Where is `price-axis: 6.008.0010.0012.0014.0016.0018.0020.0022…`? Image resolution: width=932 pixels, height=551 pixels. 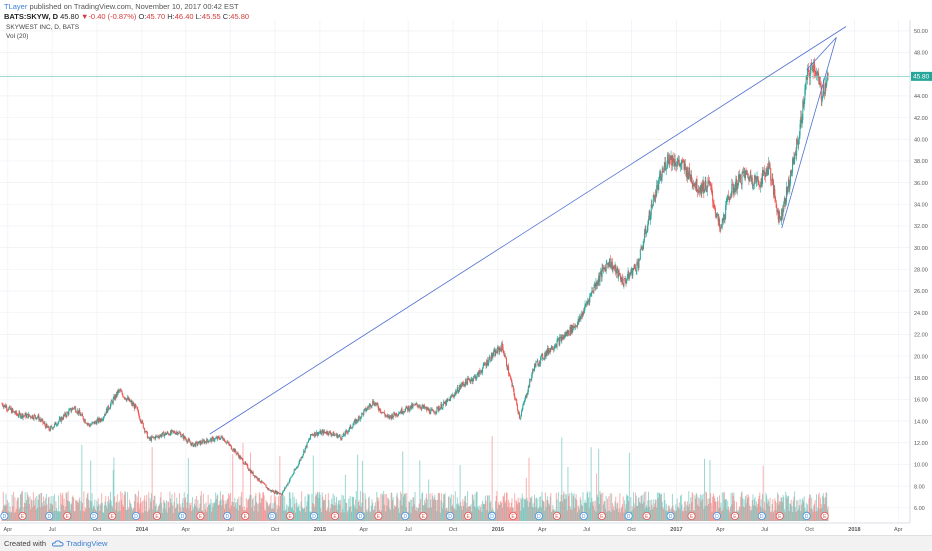 price-axis: 6.008.0010.0012.0014.0016.0018.0020.0022… is located at coordinates (921, 270).